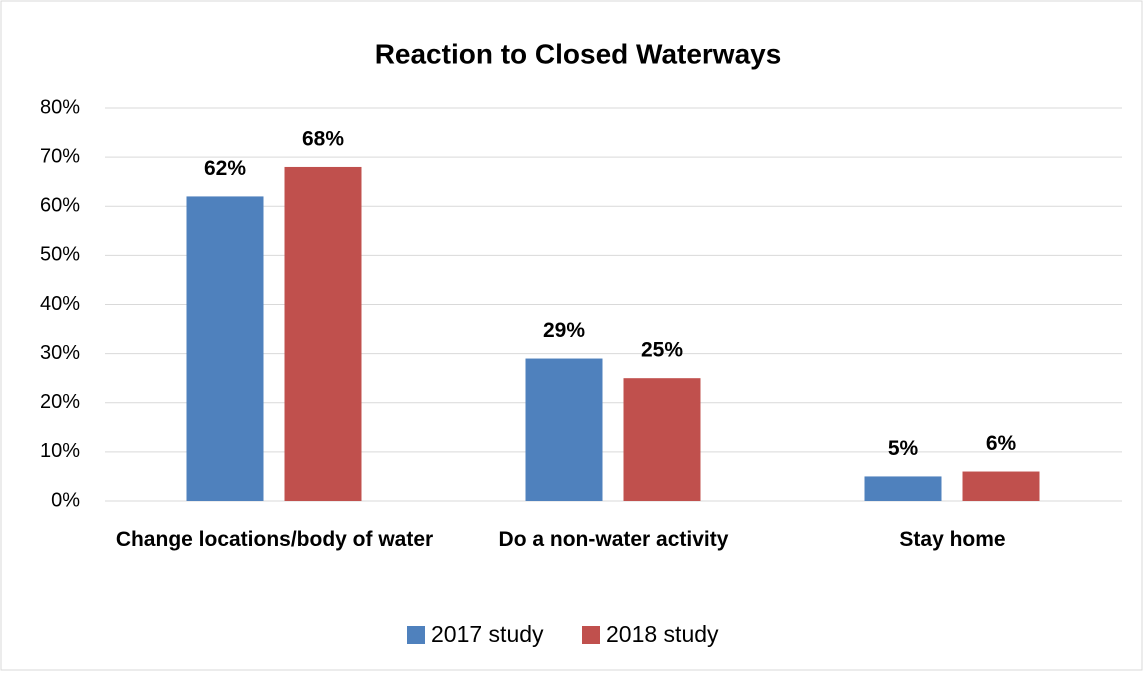 Image resolution: width=1145 pixels, height=673 pixels. What do you see at coordinates (564, 330) in the screenshot?
I see `data-label: 29%` at bounding box center [564, 330].